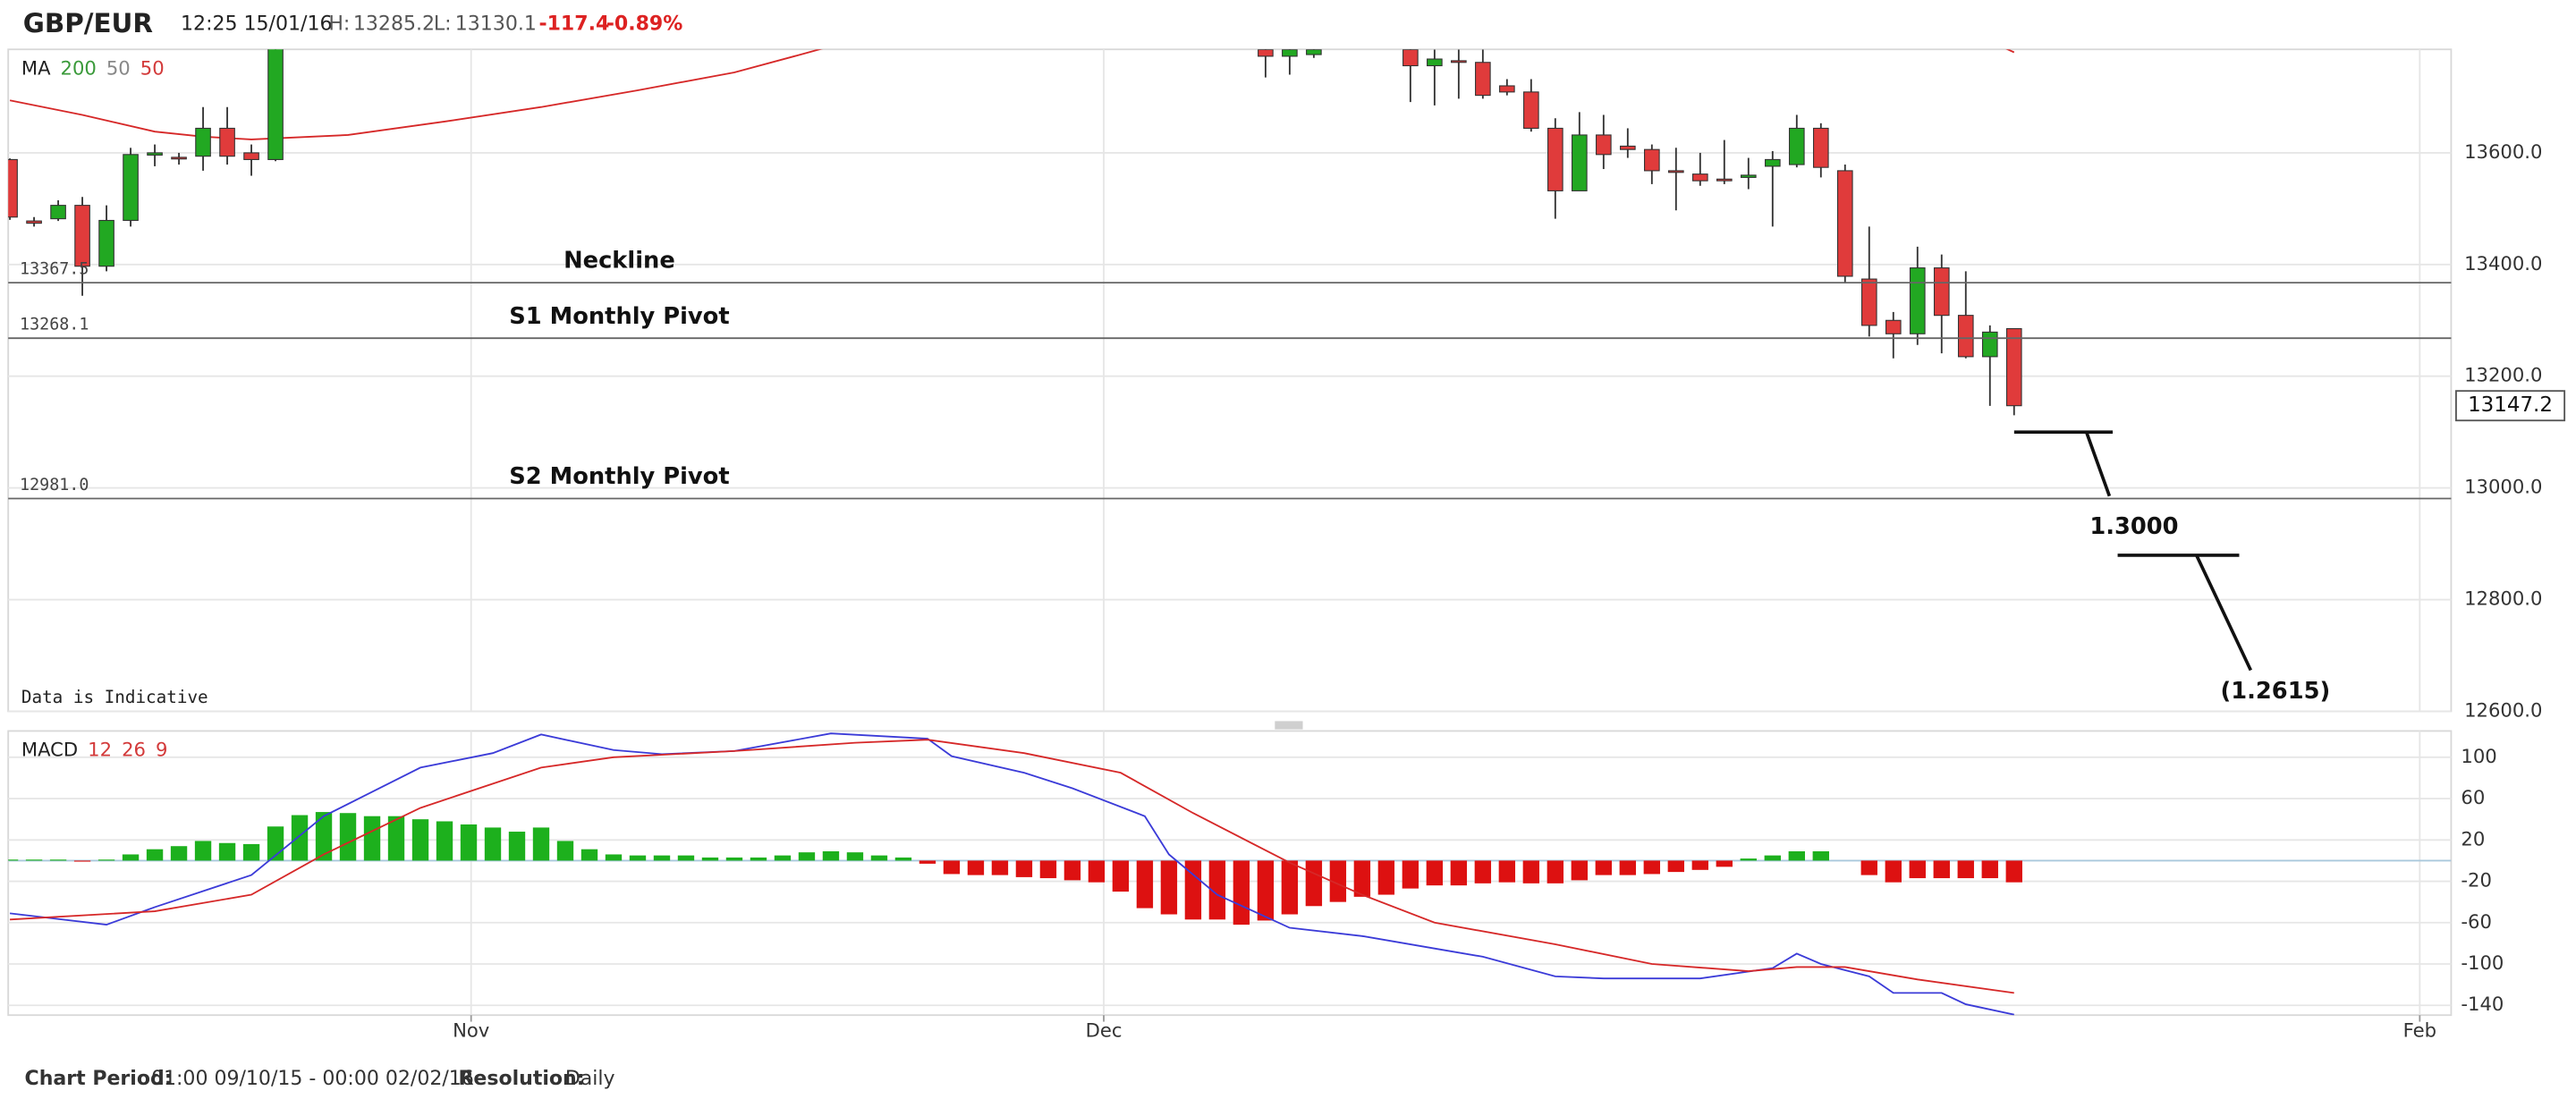 The width and height of the screenshot is (2576, 1099). Describe the element at coordinates (54, 325) in the screenshot. I see `level-value: 13268.1` at that location.